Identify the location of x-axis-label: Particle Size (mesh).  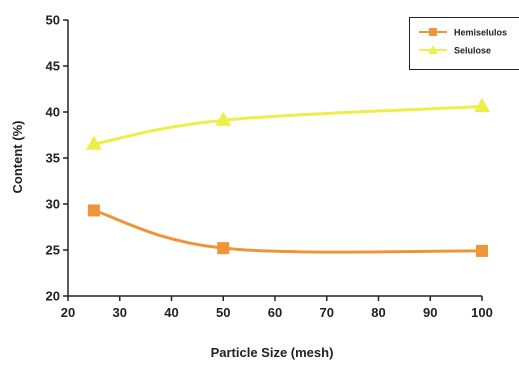
(272, 352).